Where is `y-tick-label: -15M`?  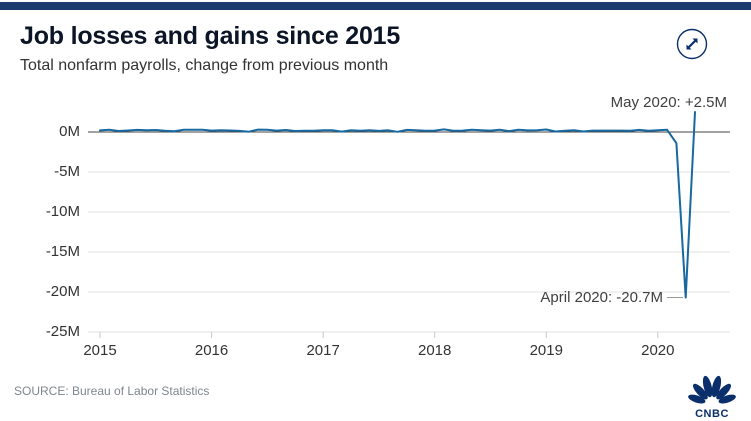
y-tick-label: -15M is located at coordinates (62, 251).